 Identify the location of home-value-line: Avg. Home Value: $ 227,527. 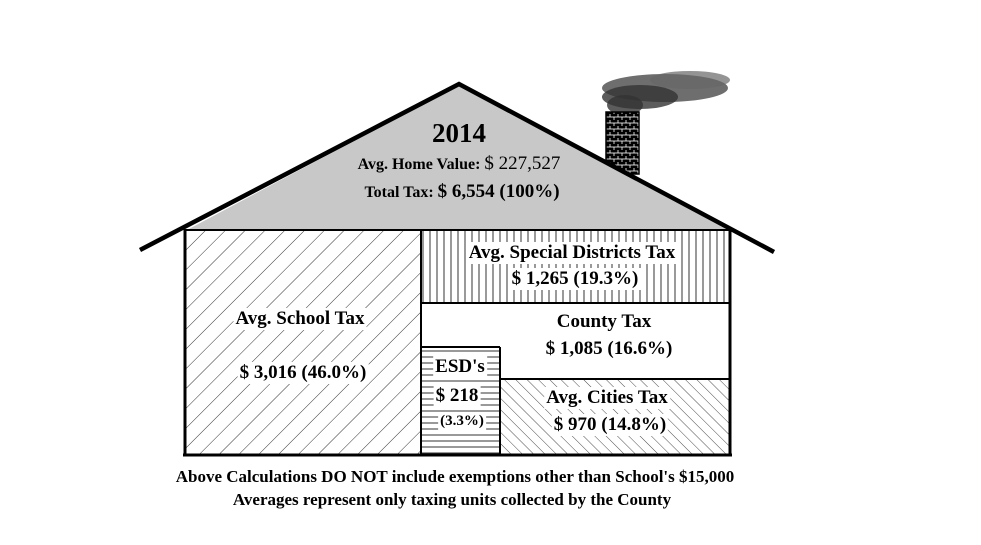
(459, 164).